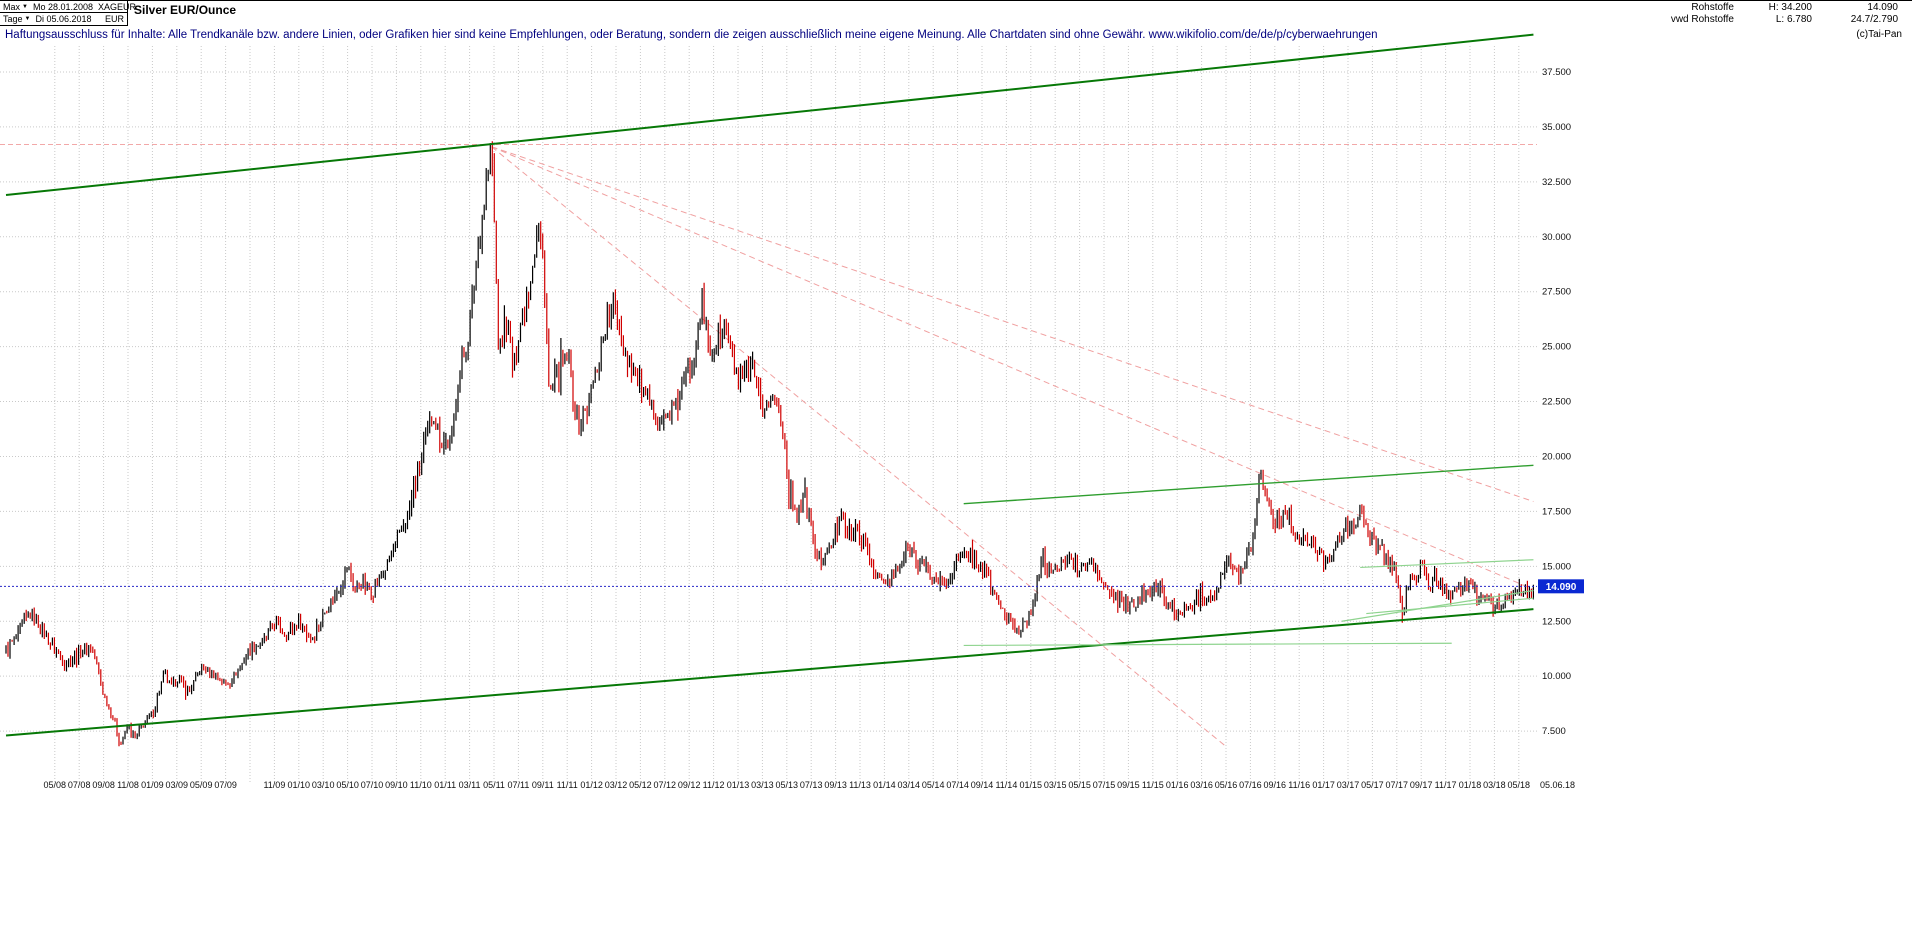 Image resolution: width=1912 pixels, height=952 pixels. I want to click on svg-text: 35.000, so click(1556, 127).